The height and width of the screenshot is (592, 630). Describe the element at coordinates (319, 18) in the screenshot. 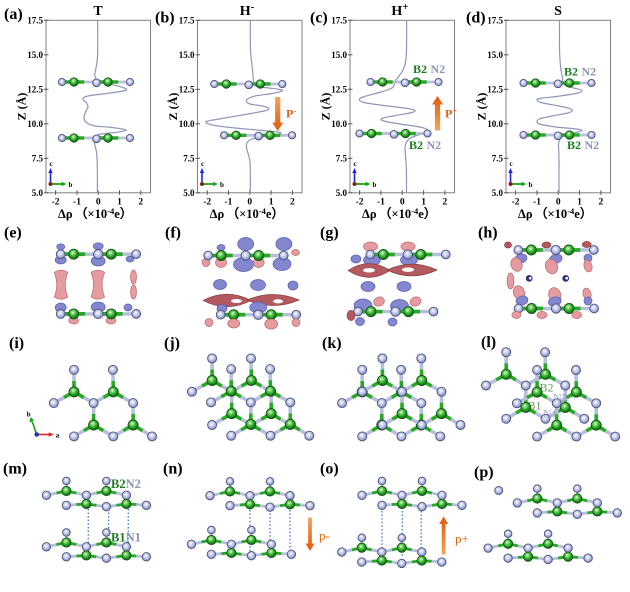

I see `svg-text: (c)` at that location.